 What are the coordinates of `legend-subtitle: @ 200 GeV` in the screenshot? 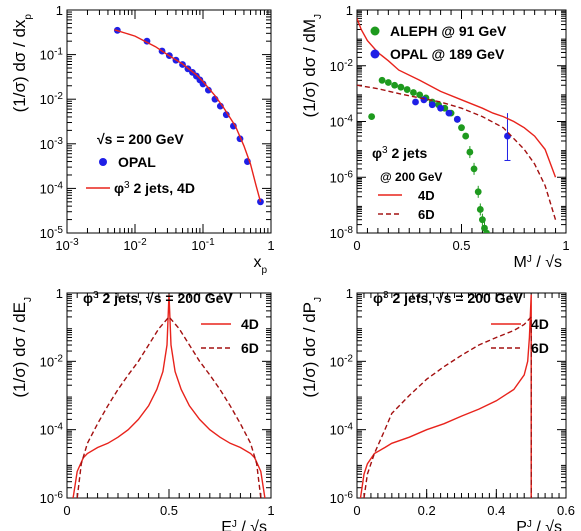 It's located at (411, 177).